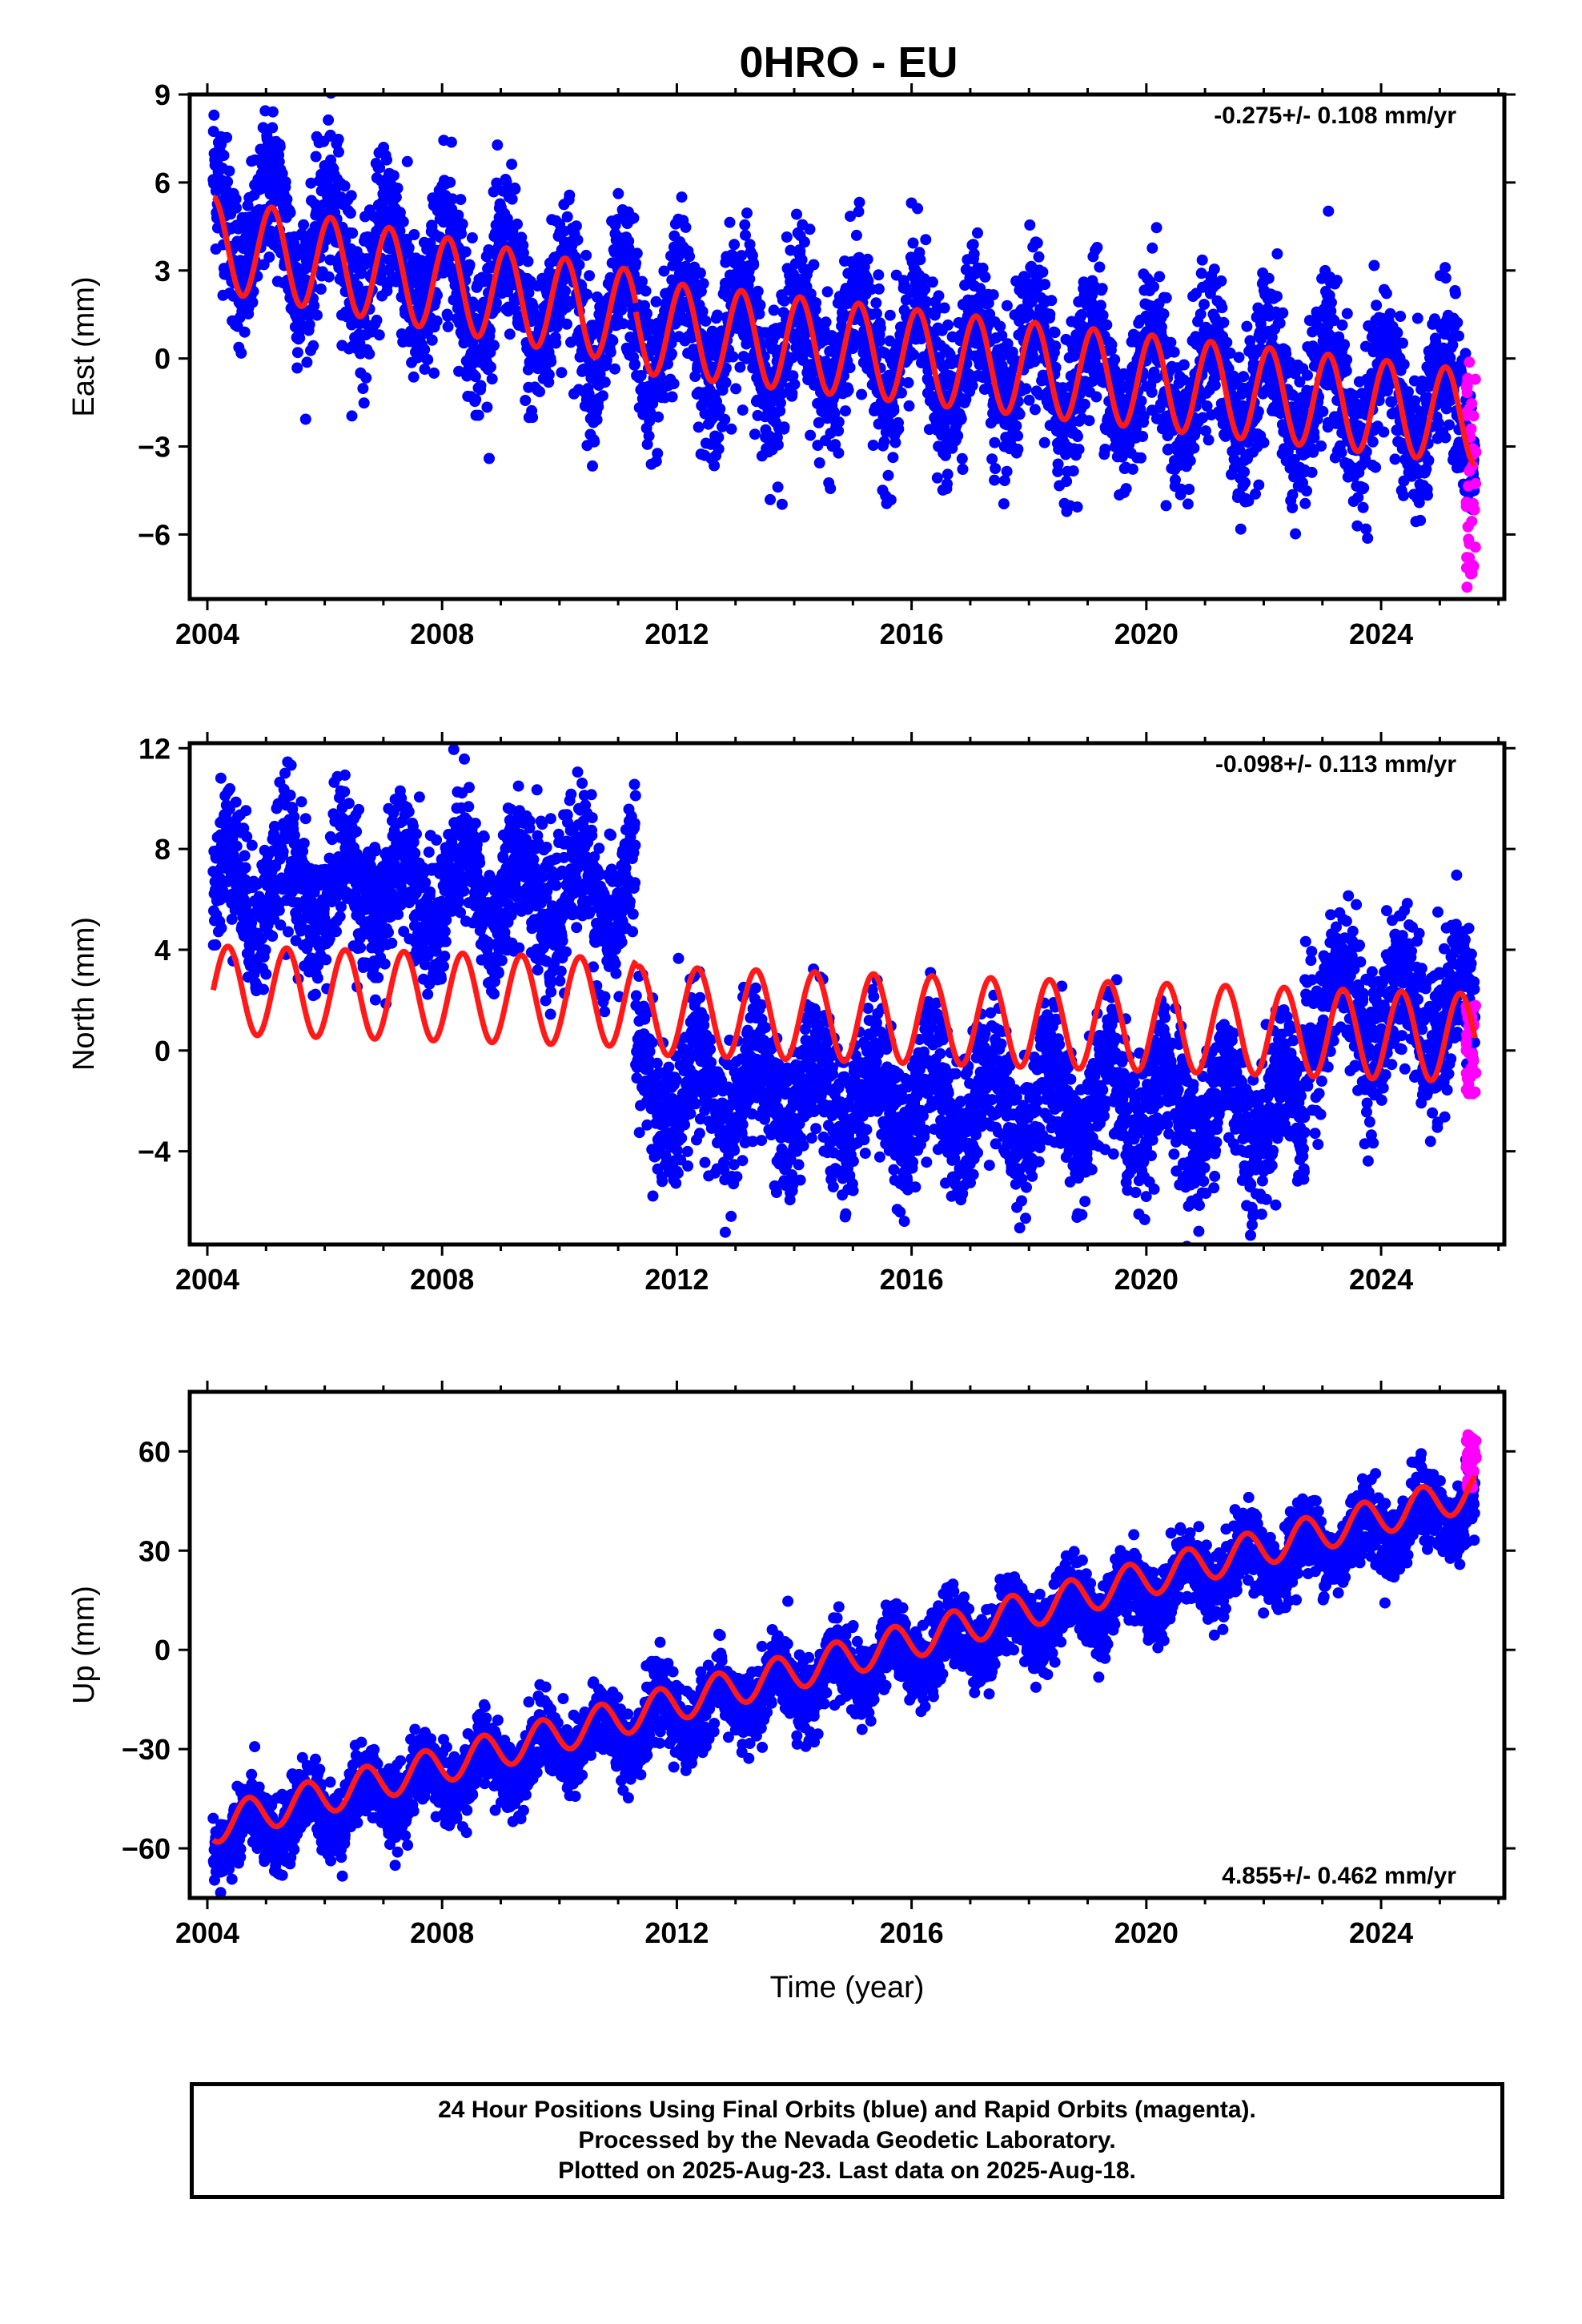  Describe the element at coordinates (676, 633) in the screenshot. I see `x-tick-label: 2012` at that location.